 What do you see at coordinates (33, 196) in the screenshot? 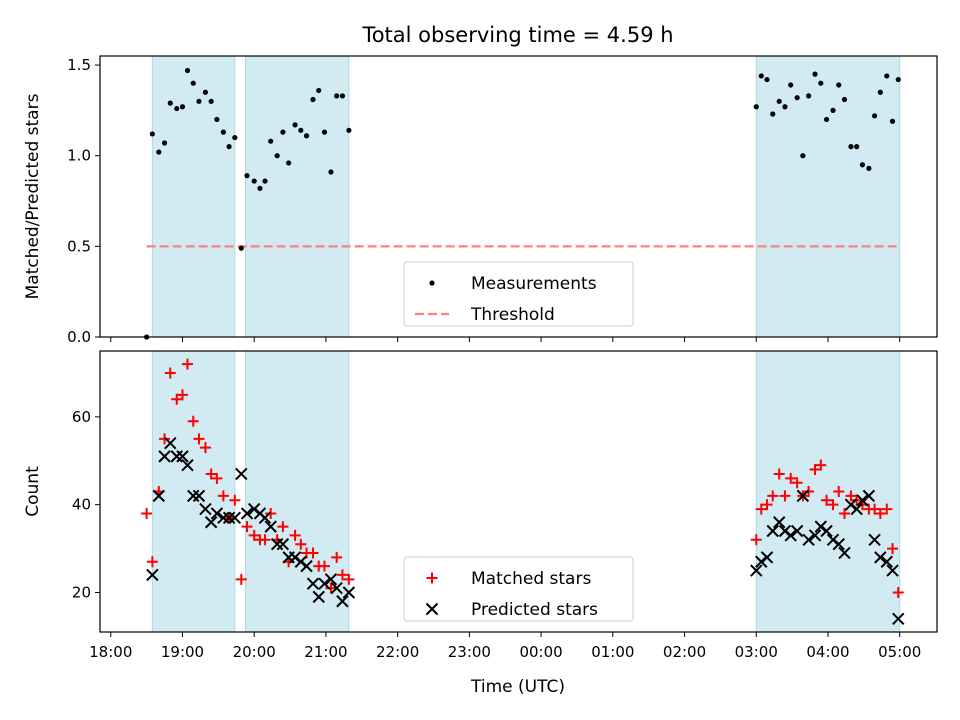
I see `ratio-y-axis-label: Matched/Predicted stars` at bounding box center [33, 196].